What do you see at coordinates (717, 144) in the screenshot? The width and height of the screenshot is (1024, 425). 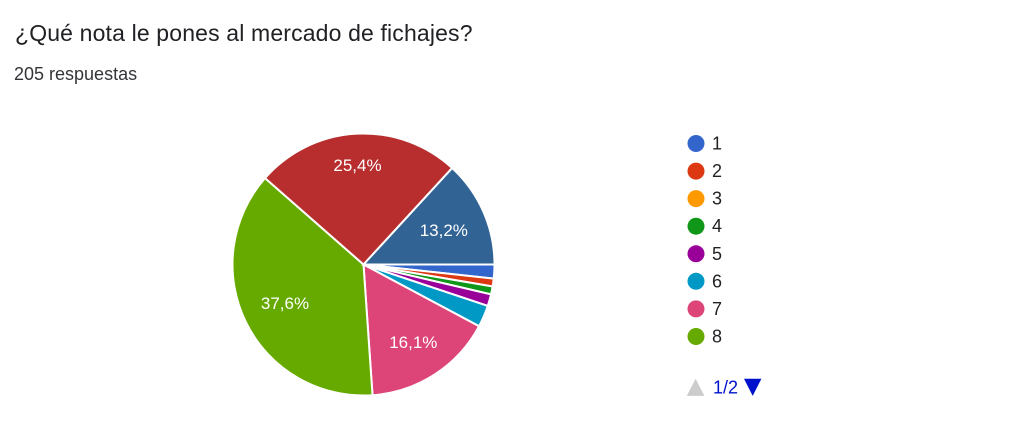 I see `svg-text: 1` at bounding box center [717, 144].